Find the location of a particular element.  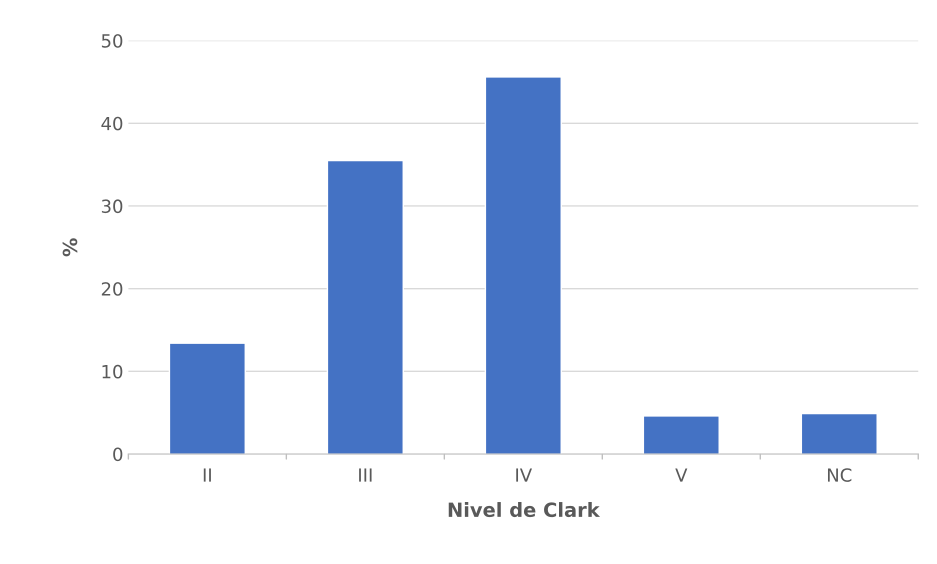

x-tick-label: II is located at coordinates (207, 475).